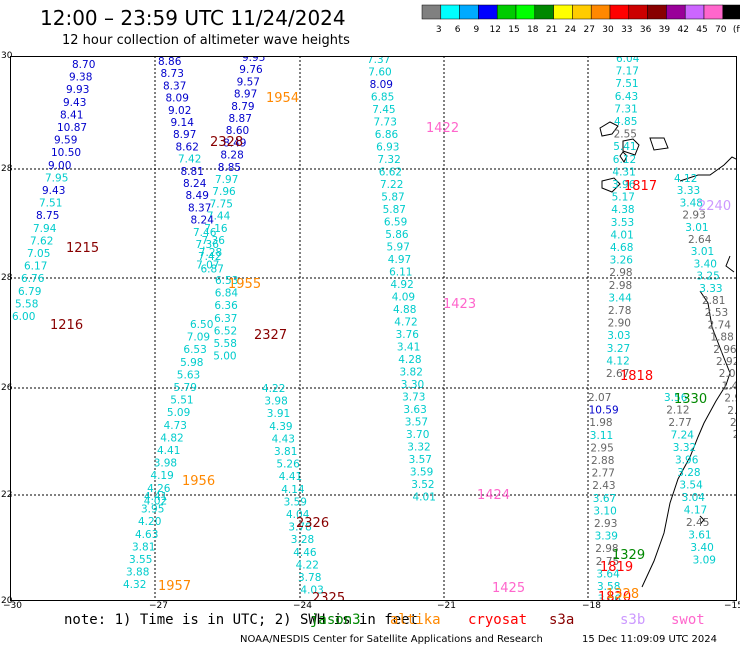 This screenshot has height=650, width=740. Describe the element at coordinates (290, 477) in the screenshot. I see `wave-height-value: 4.41` at that location.